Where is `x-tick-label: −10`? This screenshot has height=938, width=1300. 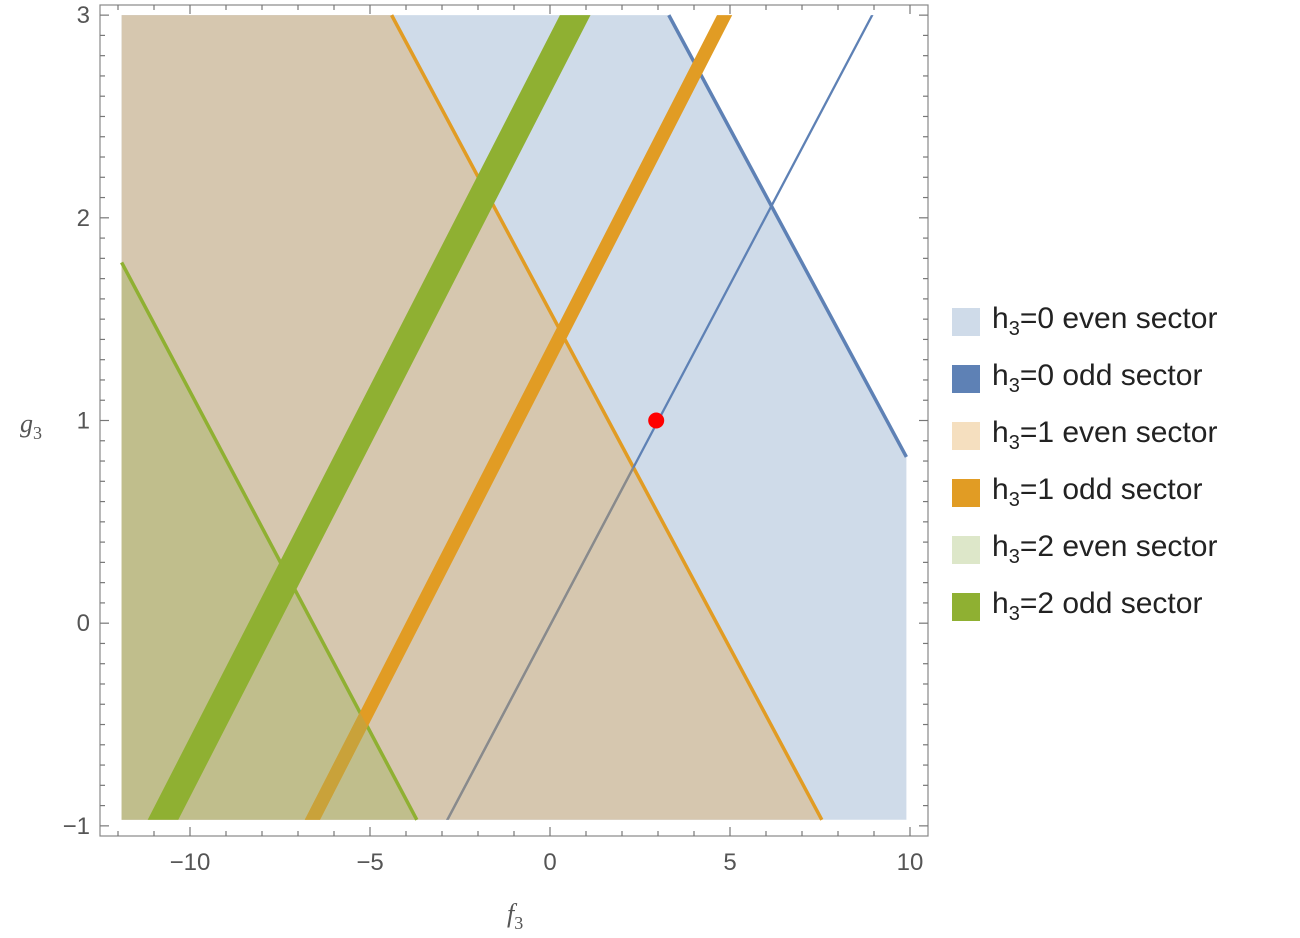 x-tick-label: −10 is located at coordinates (190, 862).